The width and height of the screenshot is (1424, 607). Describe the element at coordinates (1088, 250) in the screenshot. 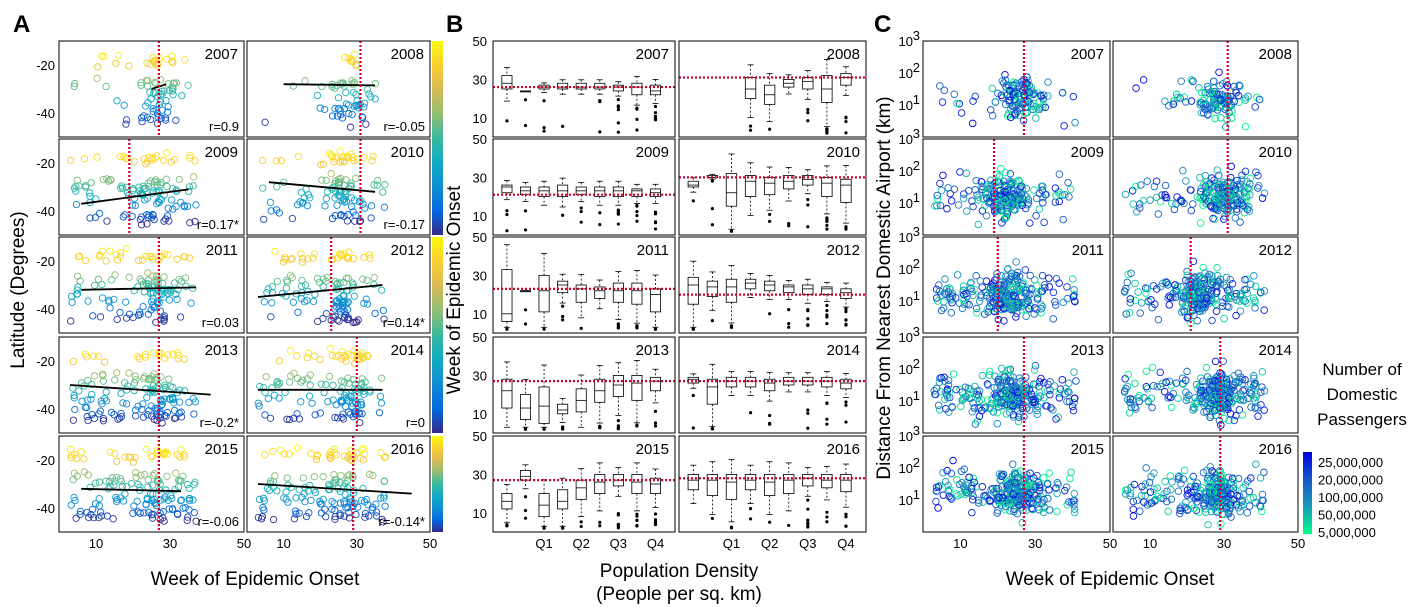

I see `year-label: 2011` at that location.